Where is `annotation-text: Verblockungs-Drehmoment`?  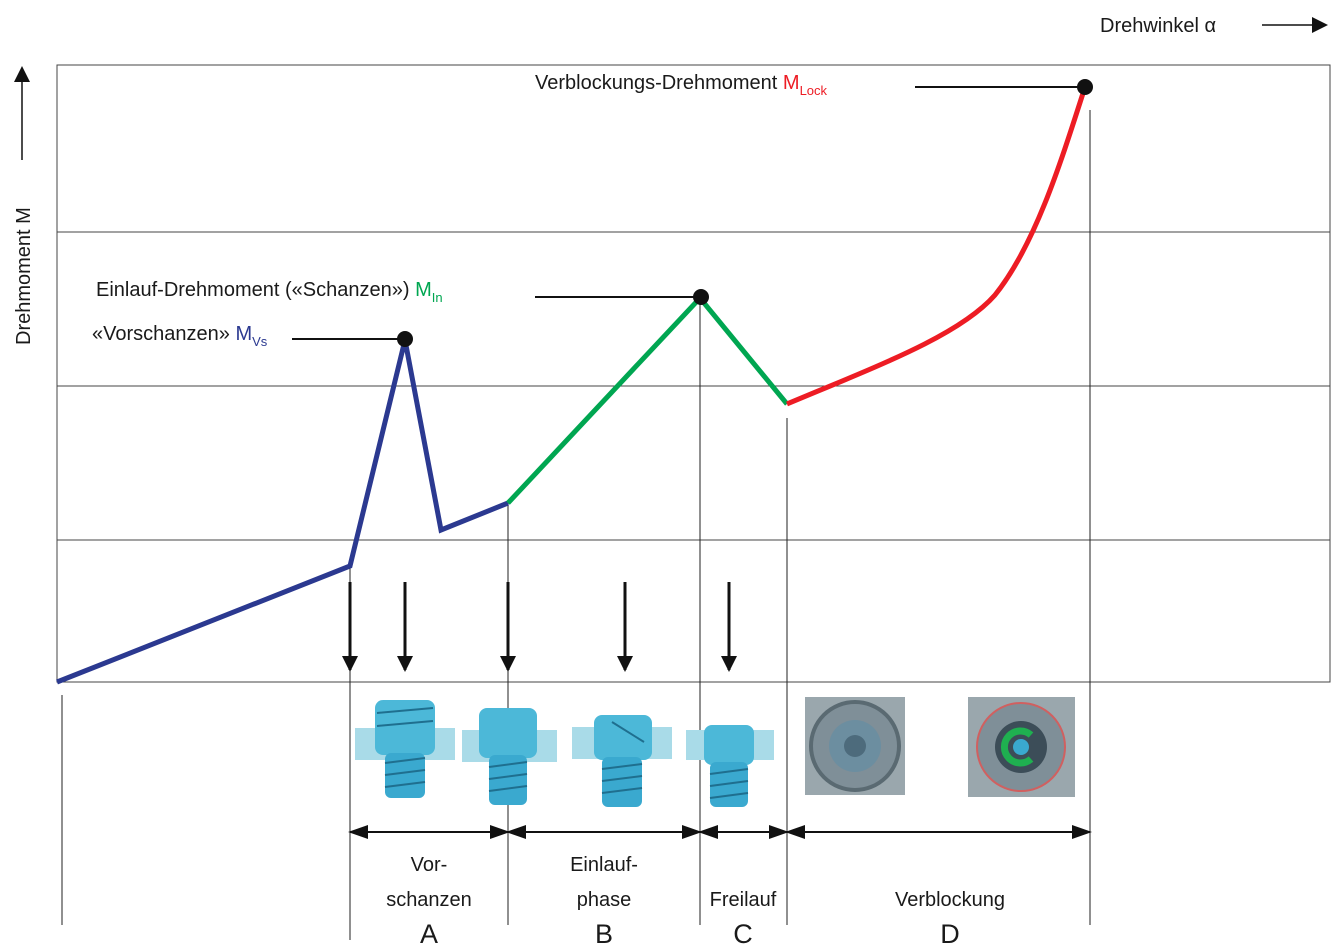 annotation-text: Verblockungs-Drehmoment is located at coordinates (656, 83).